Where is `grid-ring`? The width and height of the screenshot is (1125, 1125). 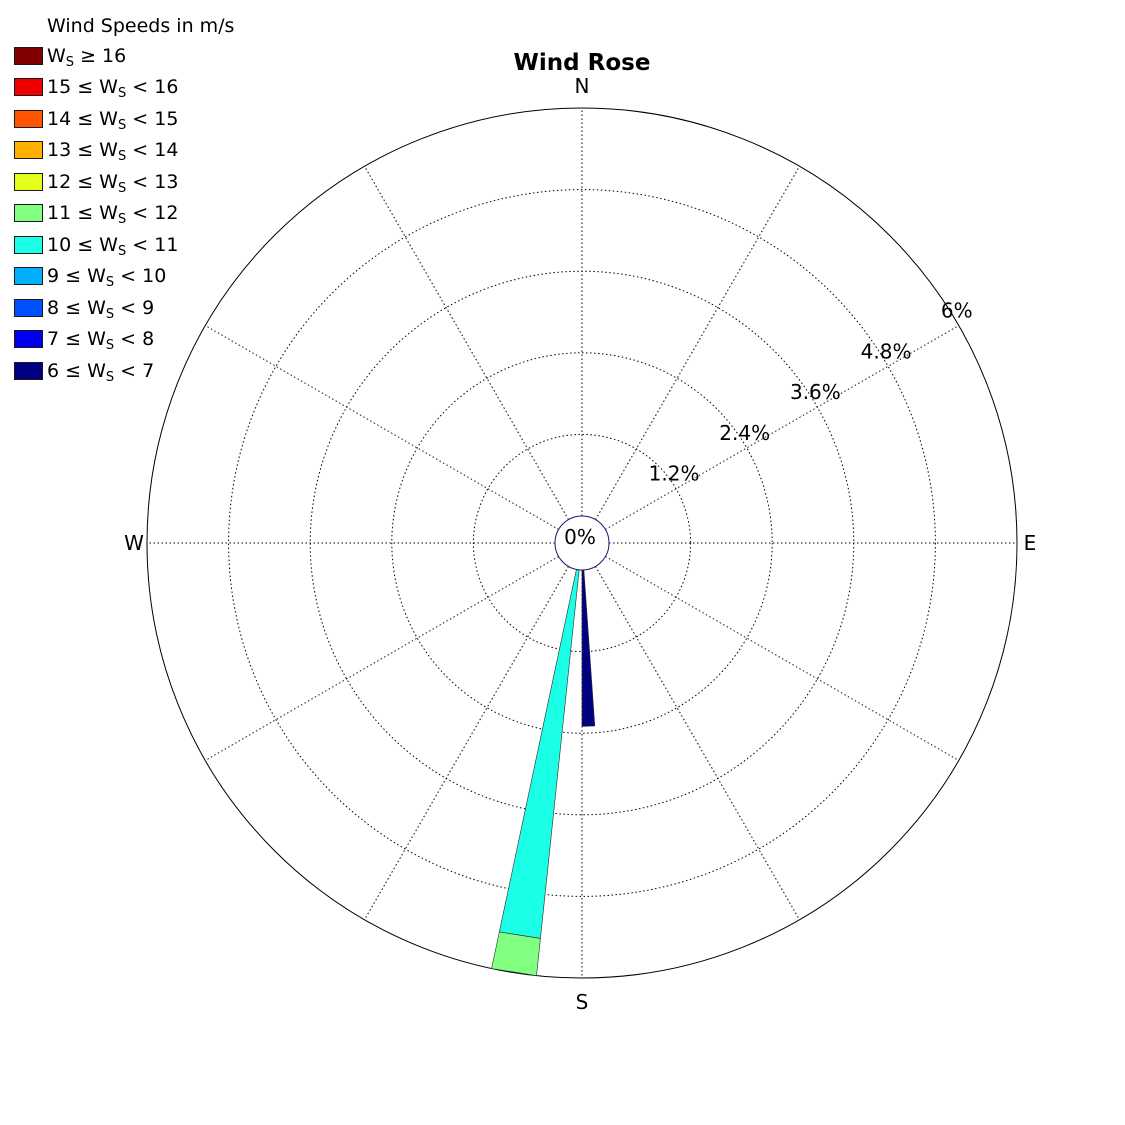
grid-ring is located at coordinates (582, 543).